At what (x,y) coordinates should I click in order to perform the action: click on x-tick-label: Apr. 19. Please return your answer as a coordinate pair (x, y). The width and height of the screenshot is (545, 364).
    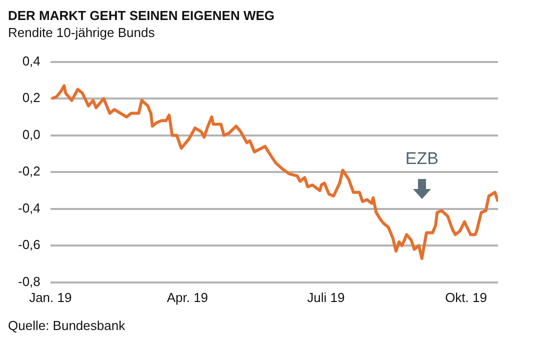
    Looking at the image, I should click on (187, 297).